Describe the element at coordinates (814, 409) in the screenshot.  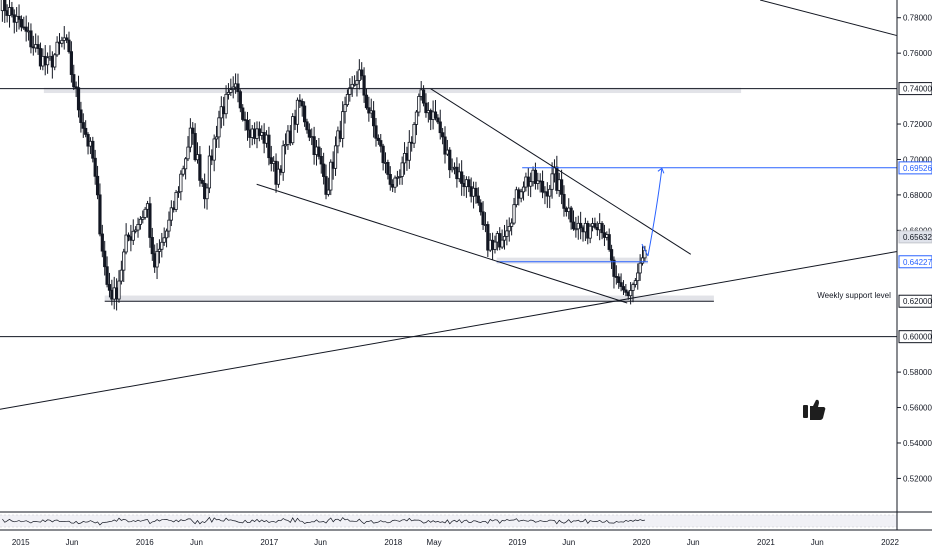
I see `thumbs-up-icon` at that location.